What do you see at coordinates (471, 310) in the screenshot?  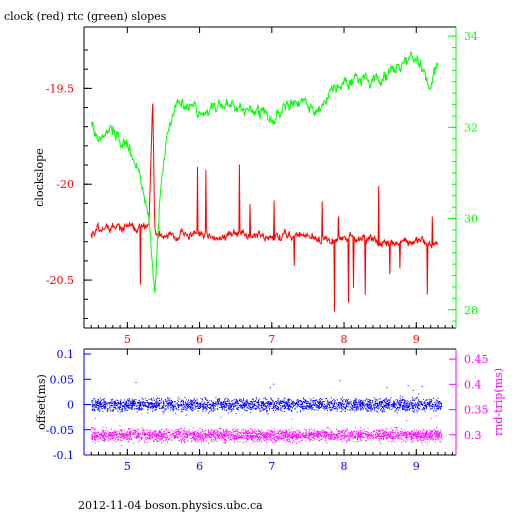 I see `top-right-tick-label: 28` at bounding box center [471, 310].